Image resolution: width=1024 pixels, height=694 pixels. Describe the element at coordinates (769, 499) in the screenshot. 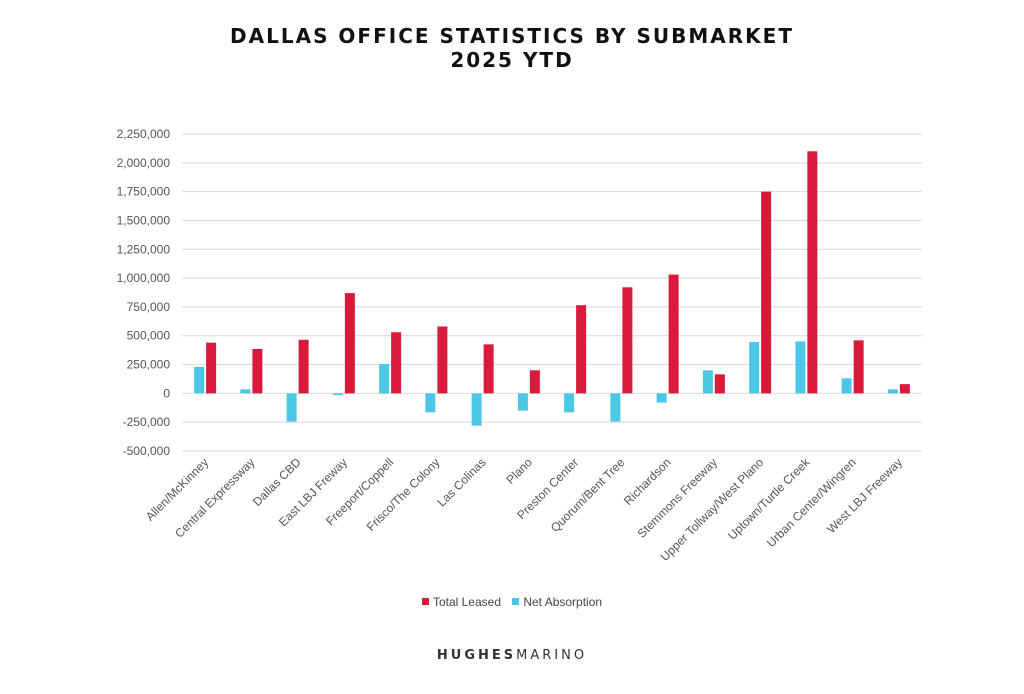

I see `x-tick-label: Uptown/Turtle Creek` at that location.